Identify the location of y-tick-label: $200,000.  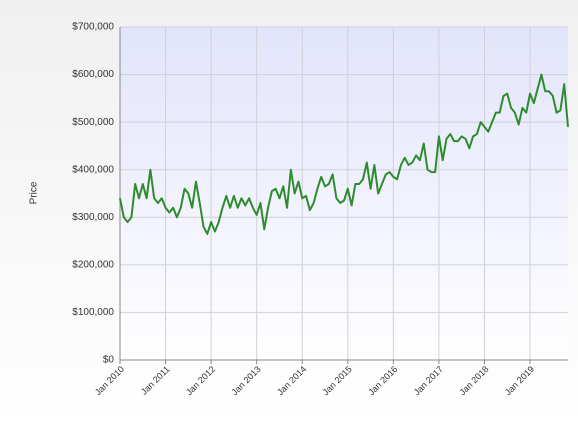
(93, 264).